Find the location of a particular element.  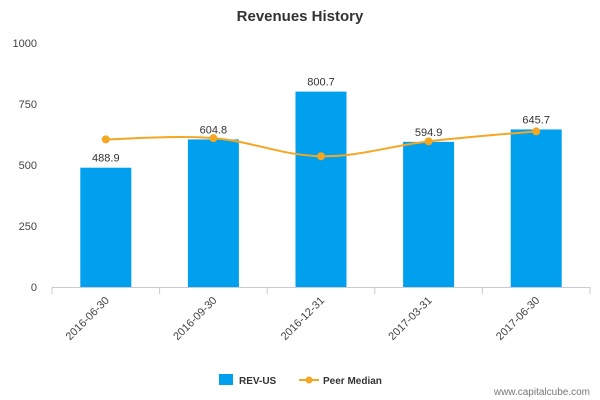

legend-marker-peer-median is located at coordinates (309, 380).